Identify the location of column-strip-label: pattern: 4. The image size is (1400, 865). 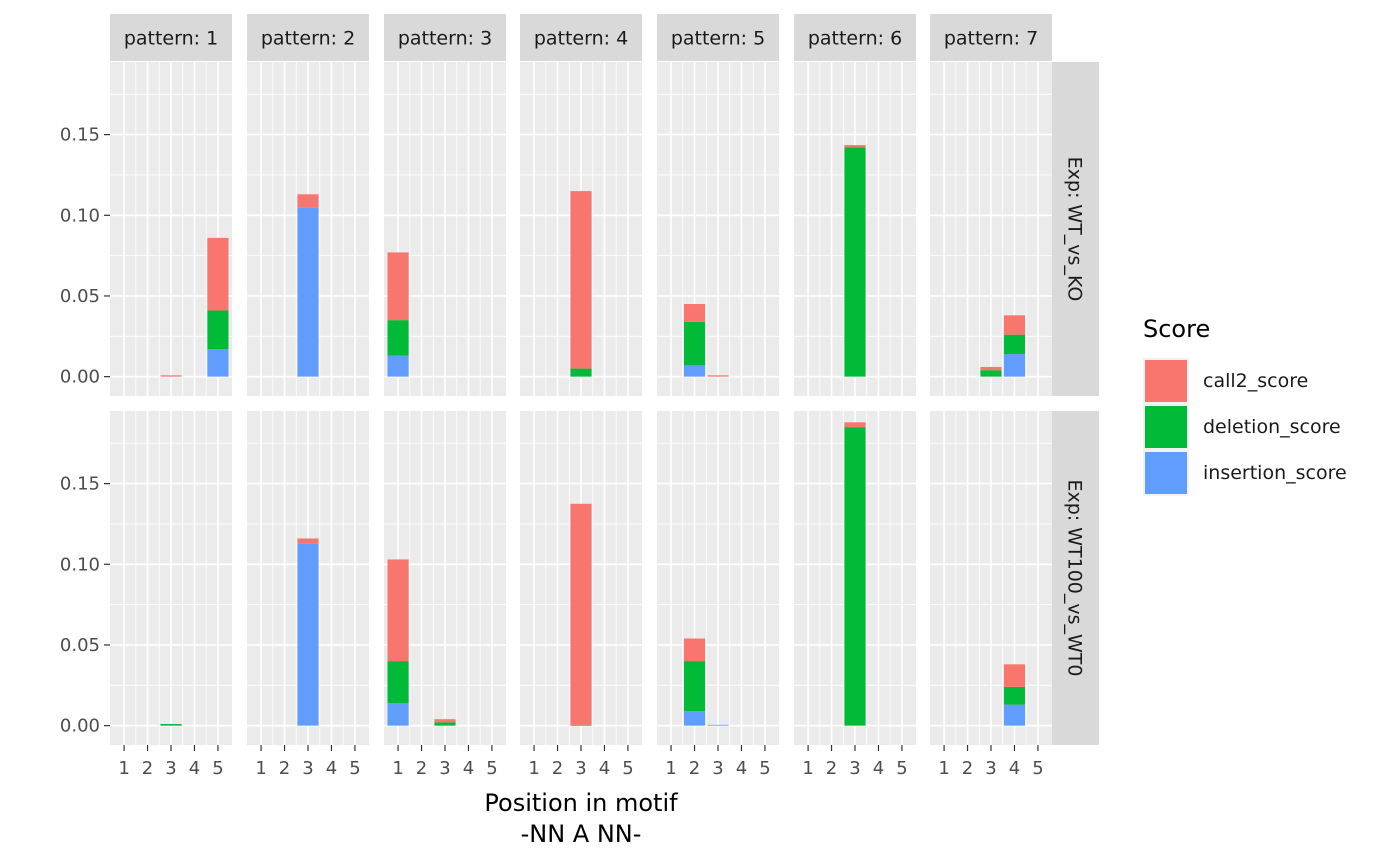
(581, 39).